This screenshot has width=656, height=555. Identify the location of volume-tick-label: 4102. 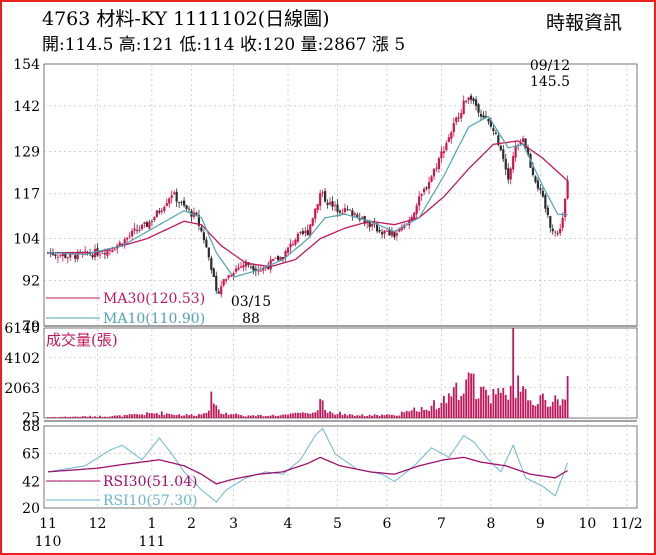
(22, 359).